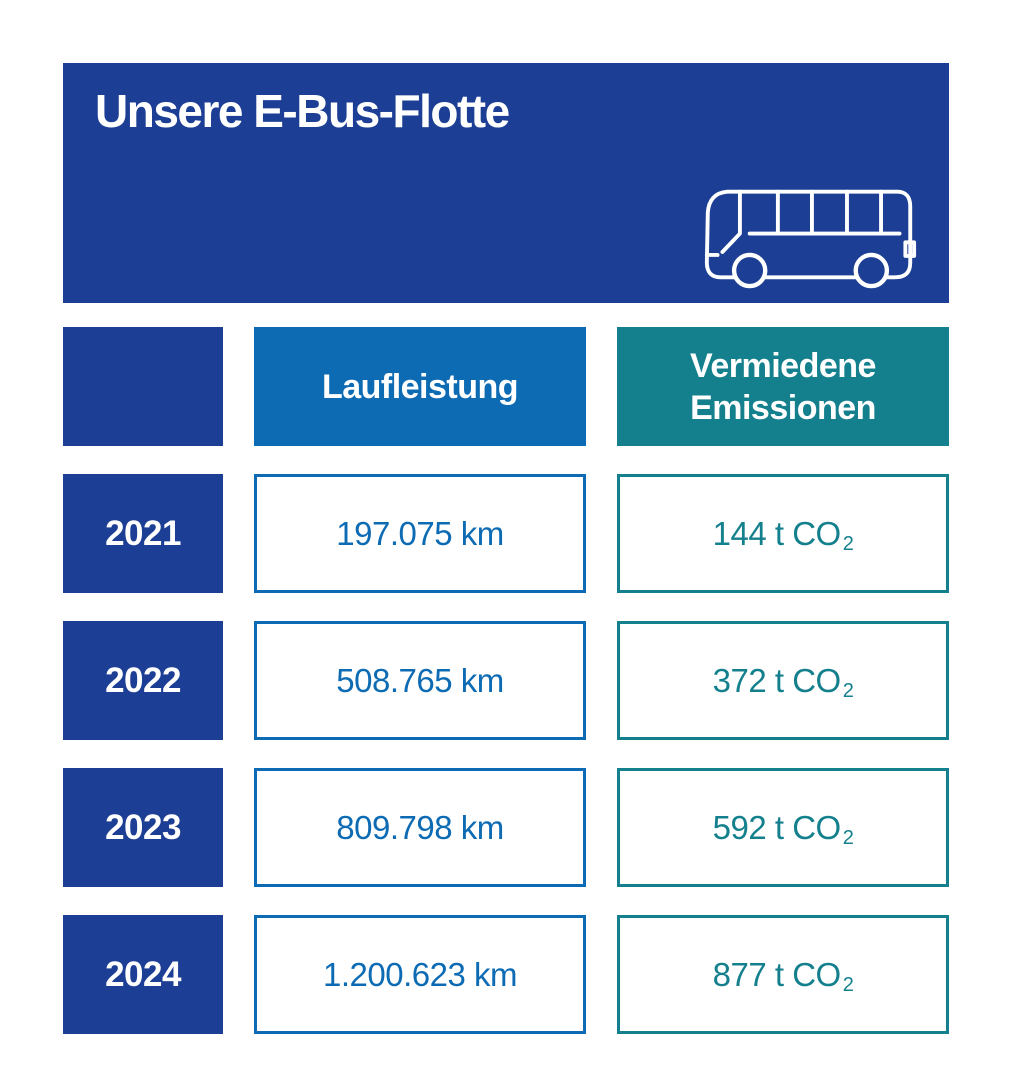 The image size is (1025, 1090). I want to click on column-header-label: Laufleistung, so click(420, 386).